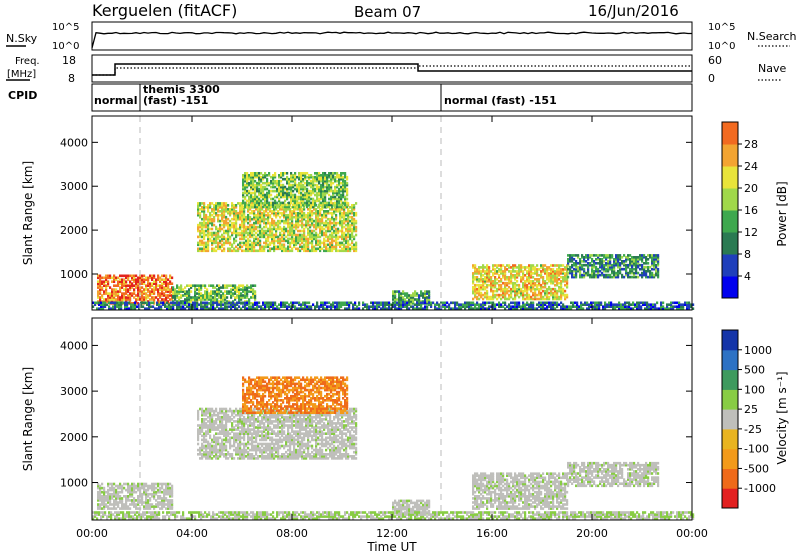  I want to click on nsky-panel: N.Sky 10^5 10^0 10^5 10^0 N.Search, so click(401, 36).